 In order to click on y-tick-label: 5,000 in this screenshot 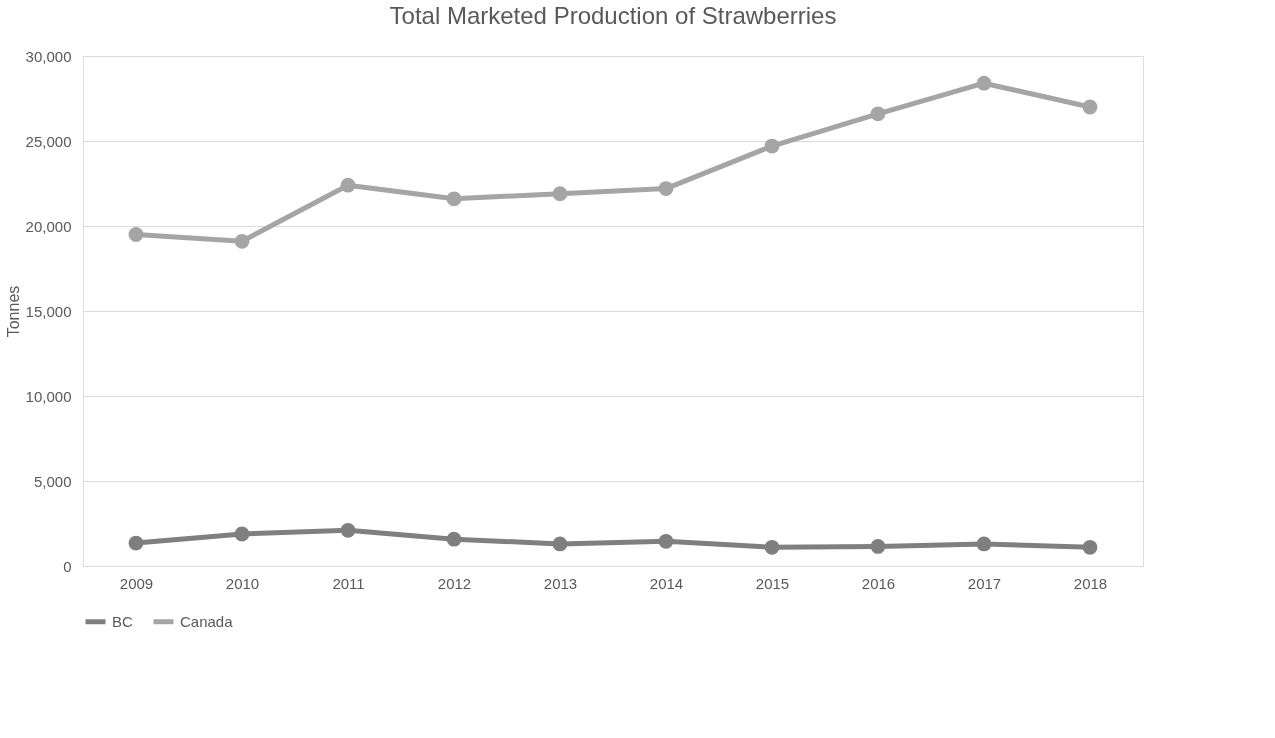, I will do `click(52, 481)`.